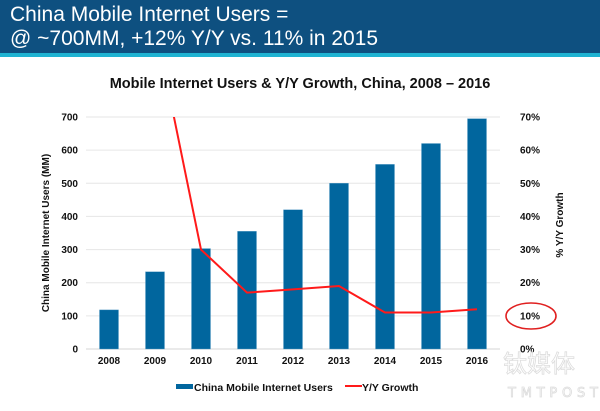  What do you see at coordinates (530, 283) in the screenshot?
I see `y2-tick-label: 20%` at bounding box center [530, 283].